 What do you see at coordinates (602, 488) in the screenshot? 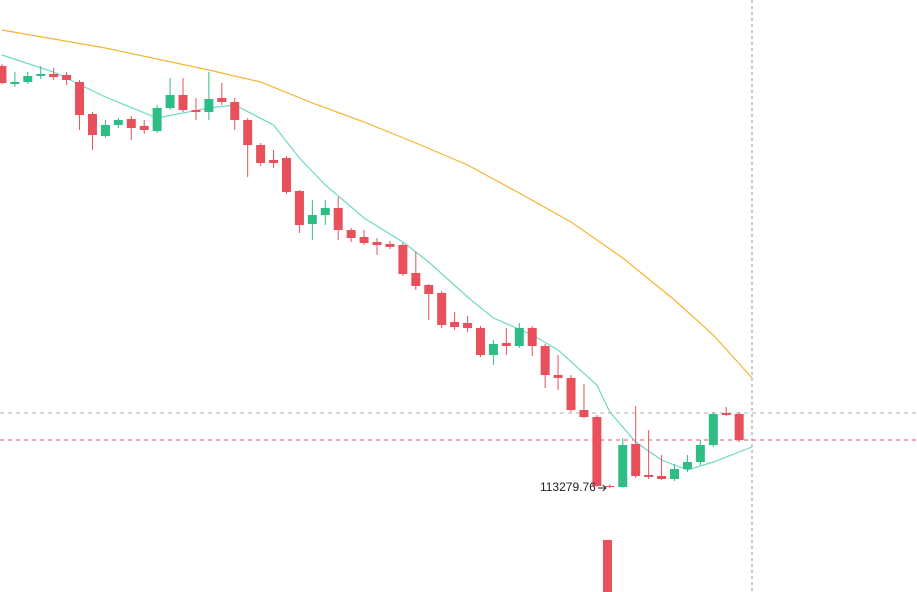
I see `low-price-arrow` at bounding box center [602, 488].